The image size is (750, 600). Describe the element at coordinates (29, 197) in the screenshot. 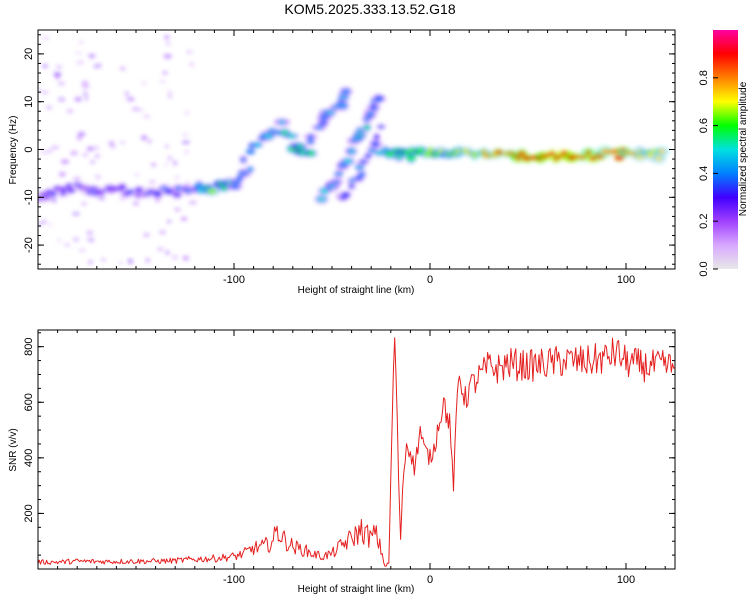

I see `y-tick-label: -10` at that location.